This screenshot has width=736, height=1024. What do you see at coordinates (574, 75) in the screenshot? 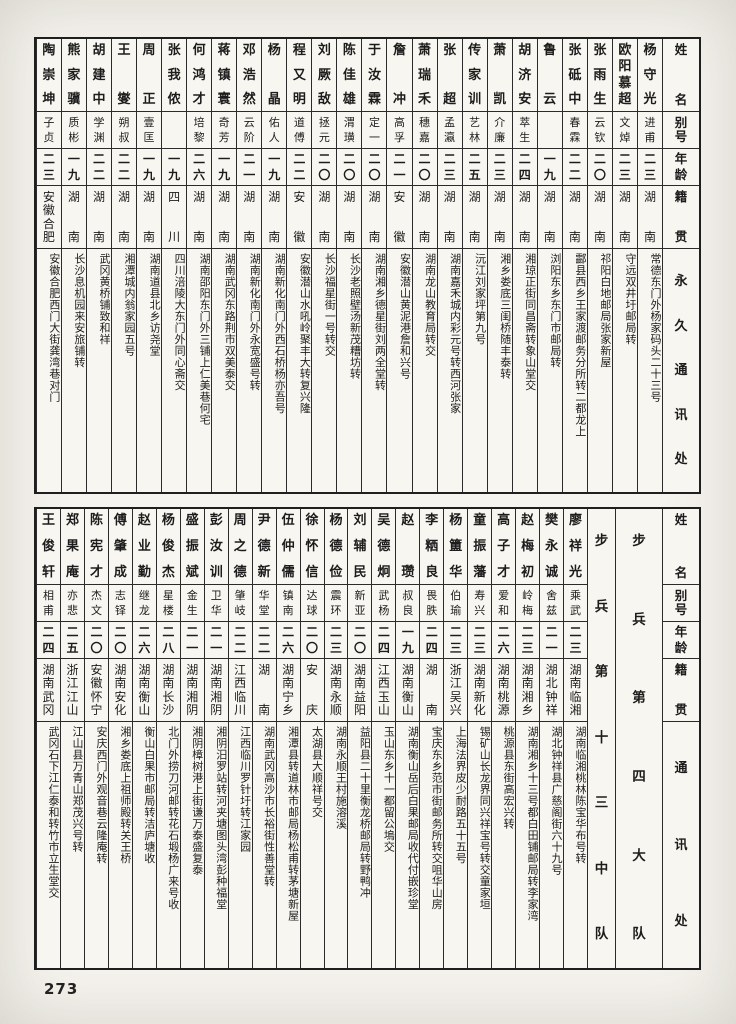
I see `entry-name: 张砥中` at bounding box center [574, 75].